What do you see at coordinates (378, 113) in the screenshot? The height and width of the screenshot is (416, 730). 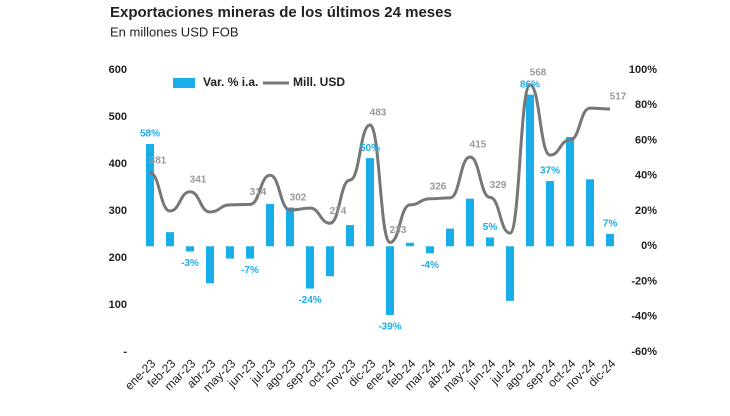 I see `line-label: 483` at bounding box center [378, 113].